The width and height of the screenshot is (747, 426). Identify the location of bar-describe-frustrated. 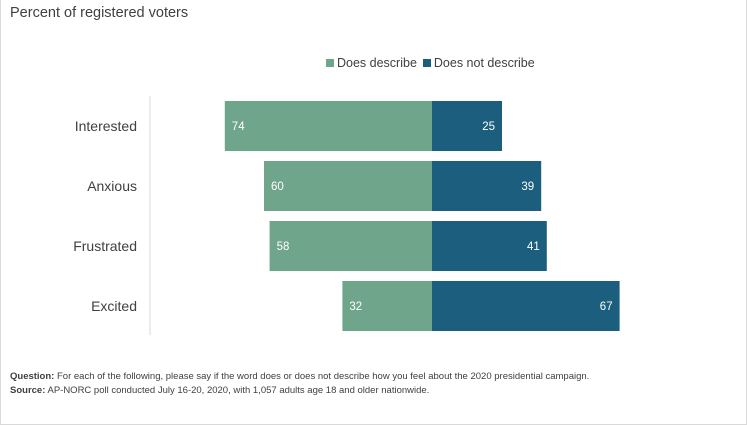
(350, 246).